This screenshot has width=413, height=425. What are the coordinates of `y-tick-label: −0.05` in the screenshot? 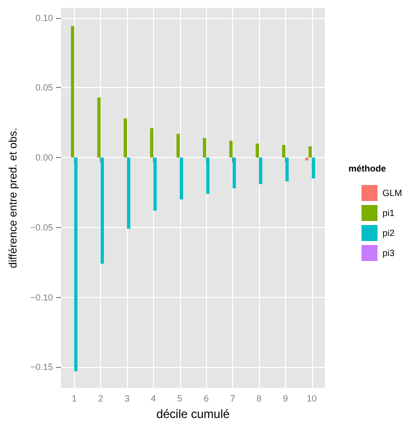 It's located at (41, 227).